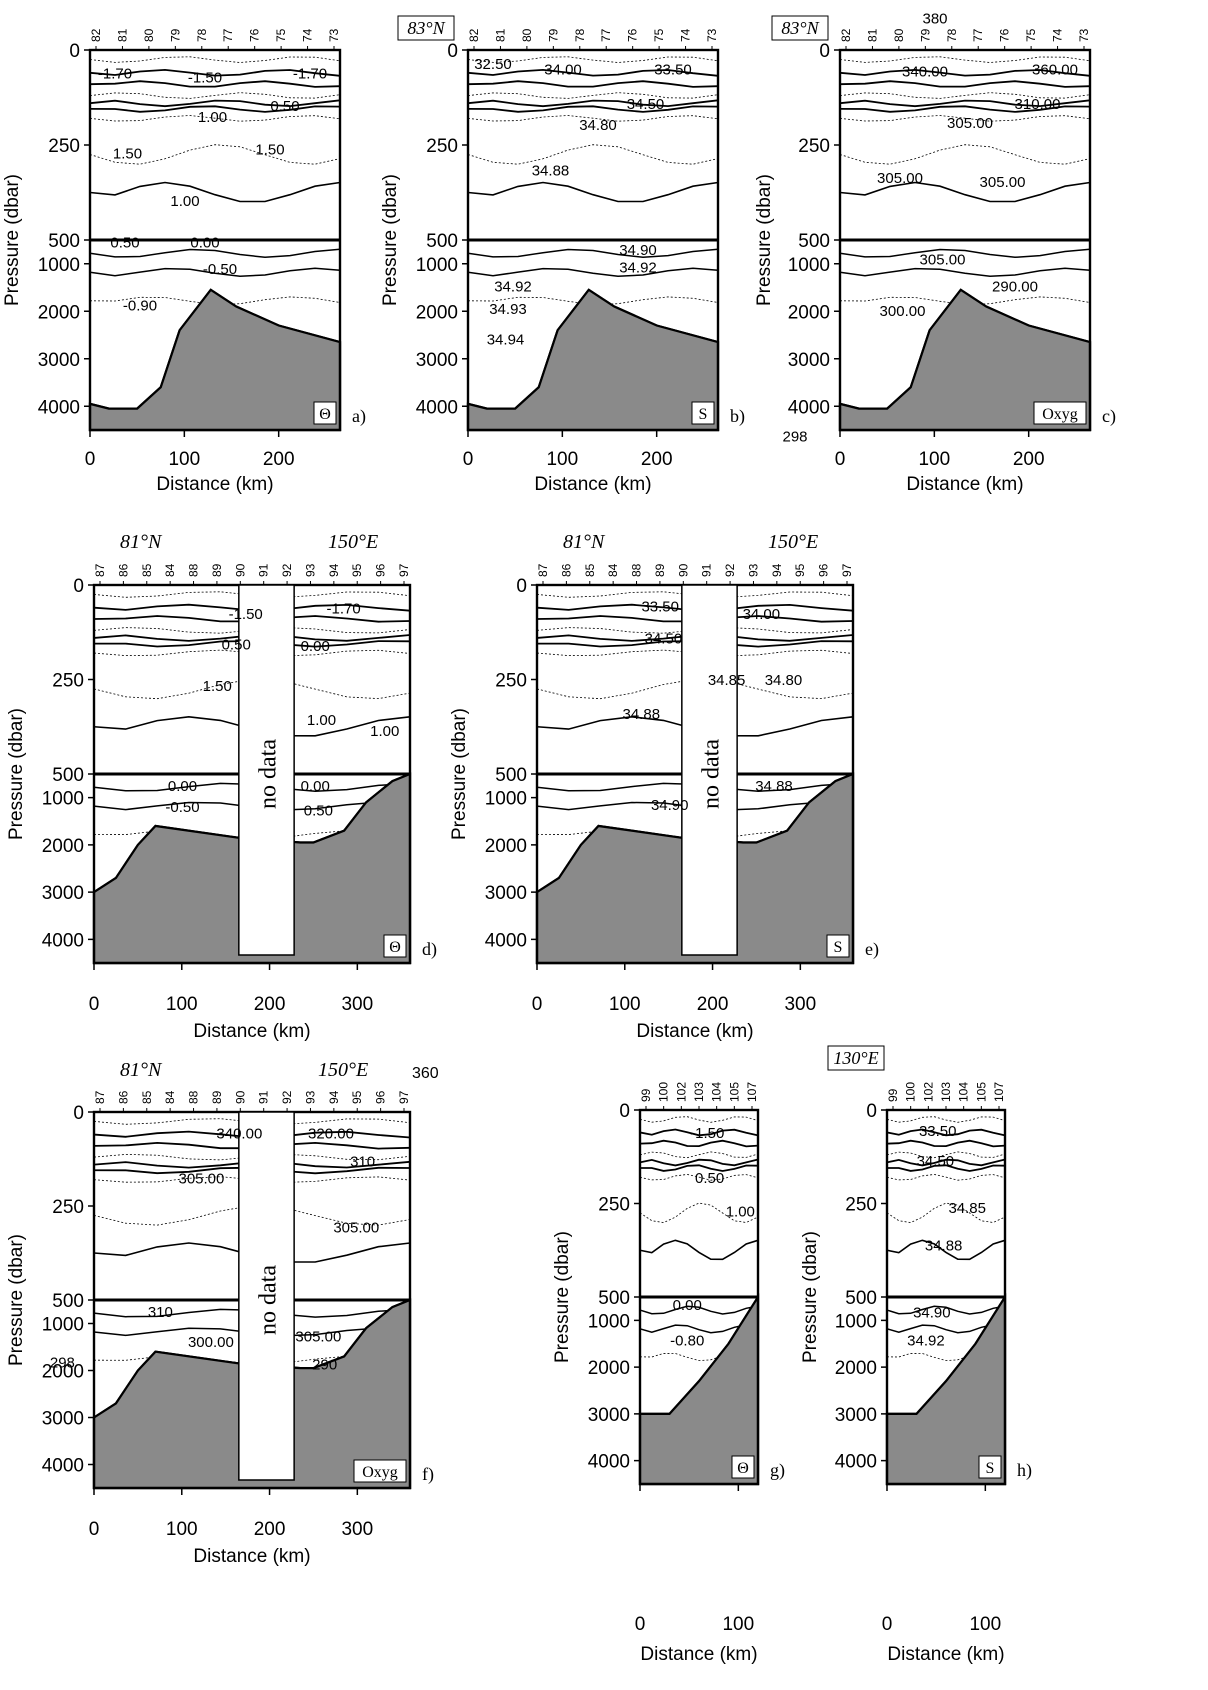  What do you see at coordinates (794, 436) in the screenshot?
I see `contour-label: 298` at bounding box center [794, 436].